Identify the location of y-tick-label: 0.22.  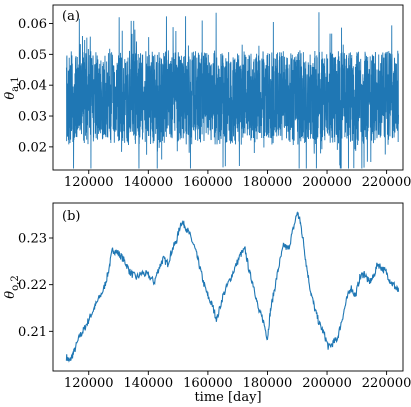
(32, 285).